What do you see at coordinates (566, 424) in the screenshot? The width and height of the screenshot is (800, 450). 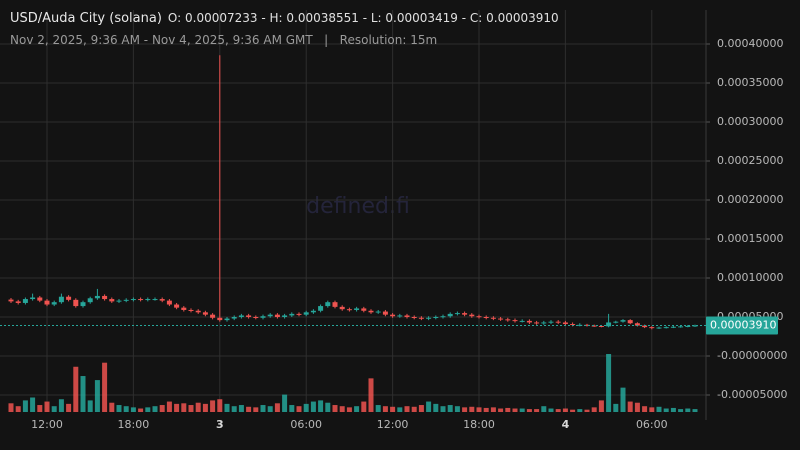 I see `x-tick-label: 4` at bounding box center [566, 424].